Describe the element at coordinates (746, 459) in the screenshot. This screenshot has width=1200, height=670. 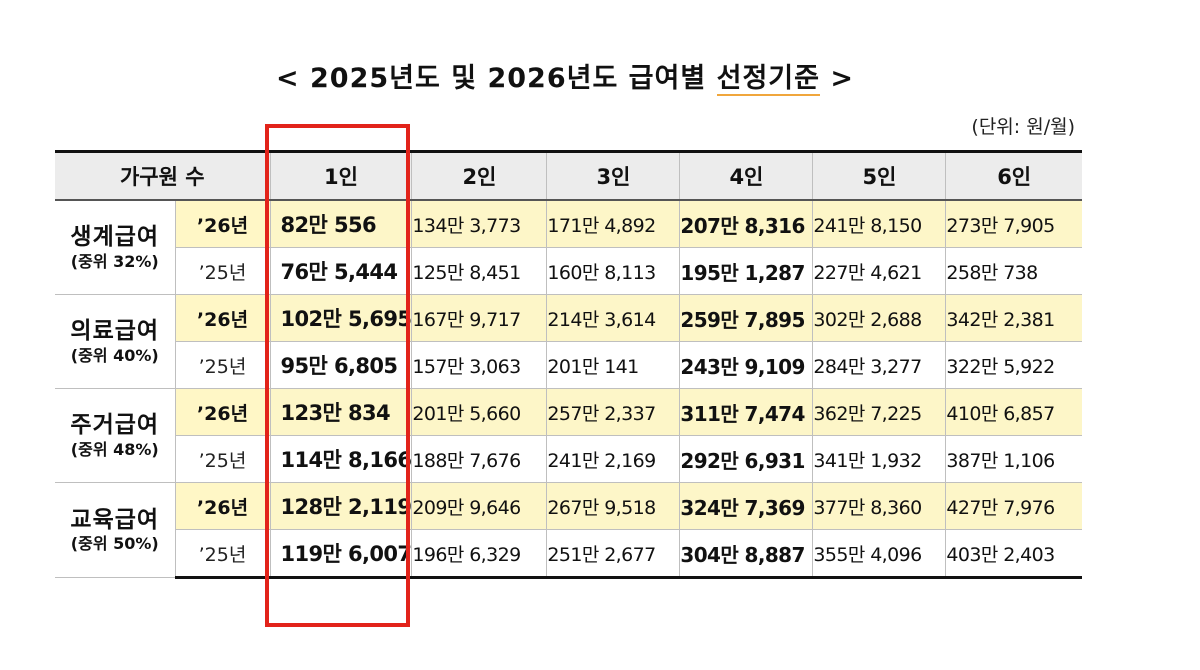
I see `amount-cell: 292만 6,931` at that location.